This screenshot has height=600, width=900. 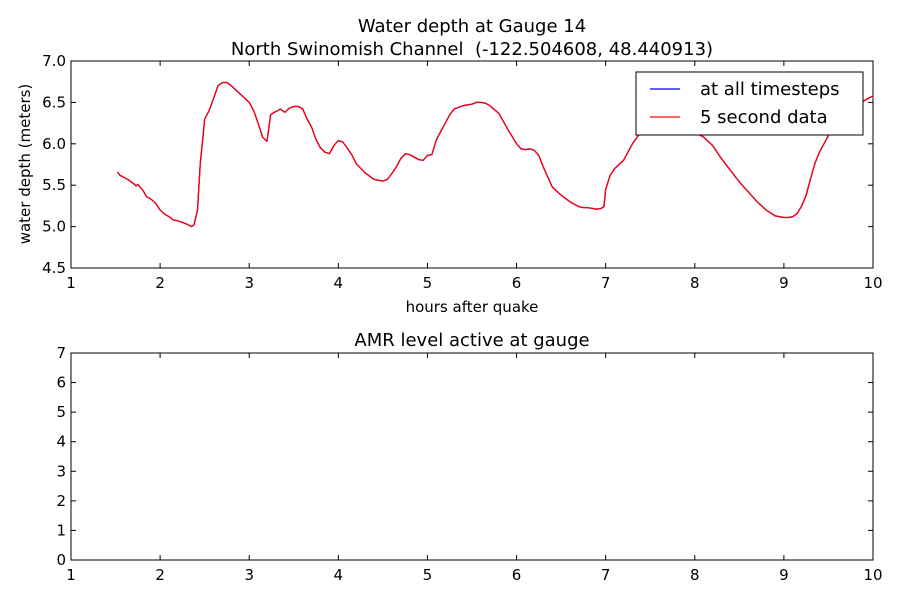 What do you see at coordinates (54, 144) in the screenshot?
I see `top-y-tick-label: 6.0` at bounding box center [54, 144].